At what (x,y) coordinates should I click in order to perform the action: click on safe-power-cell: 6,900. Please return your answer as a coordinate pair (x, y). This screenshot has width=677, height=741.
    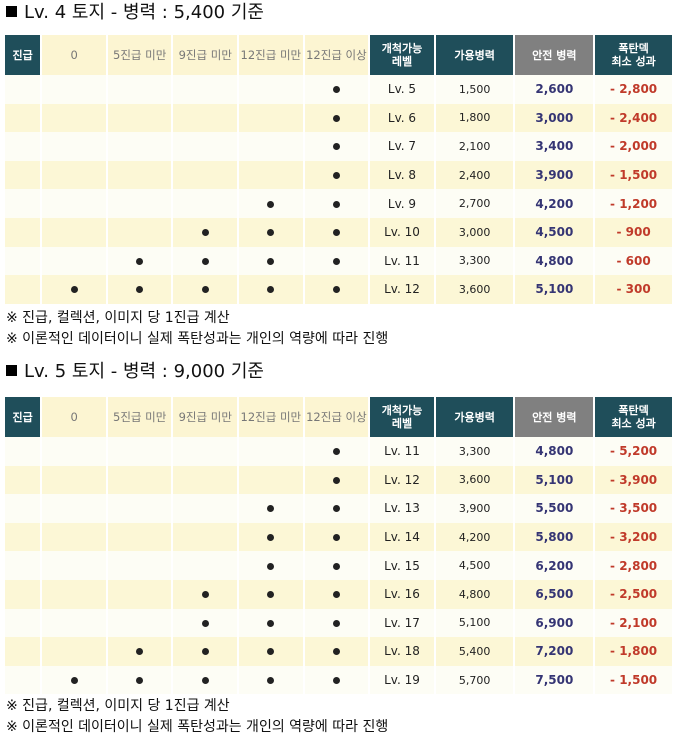
    Looking at the image, I should click on (554, 623).